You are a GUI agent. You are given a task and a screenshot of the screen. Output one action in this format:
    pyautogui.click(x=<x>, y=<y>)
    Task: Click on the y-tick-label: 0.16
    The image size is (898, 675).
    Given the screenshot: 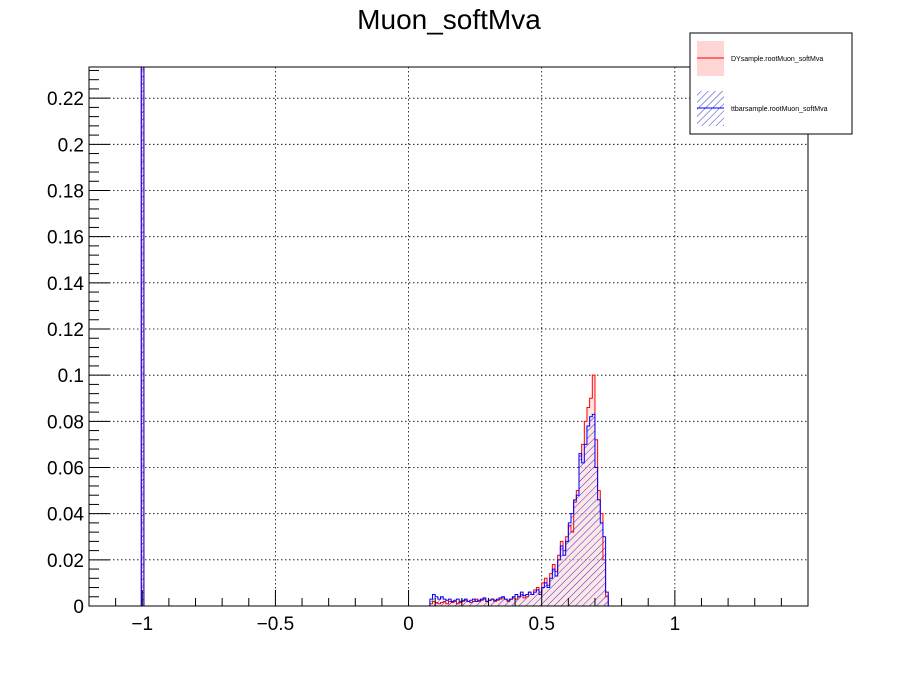 What is the action you would take?
    pyautogui.click(x=65, y=238)
    